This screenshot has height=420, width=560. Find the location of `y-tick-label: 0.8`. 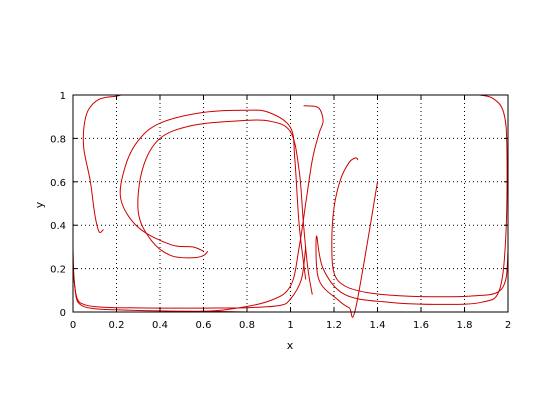

y-tick-label: 0.8 is located at coordinates (58, 139).